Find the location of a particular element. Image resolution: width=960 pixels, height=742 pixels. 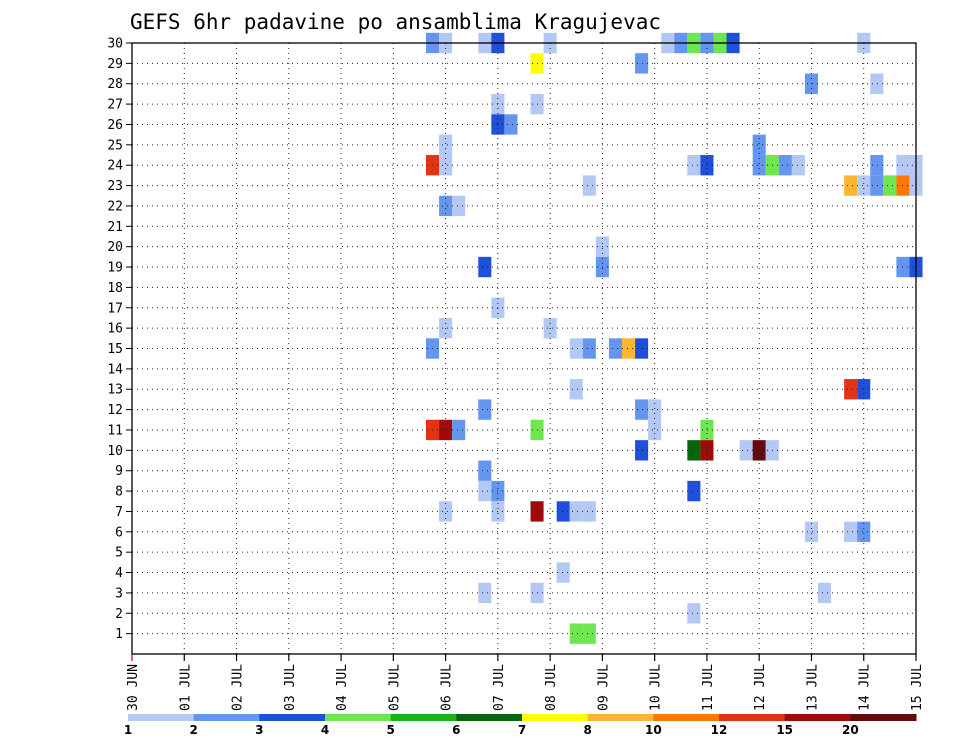

x-tick-label: 02 JUL is located at coordinates (238, 687).